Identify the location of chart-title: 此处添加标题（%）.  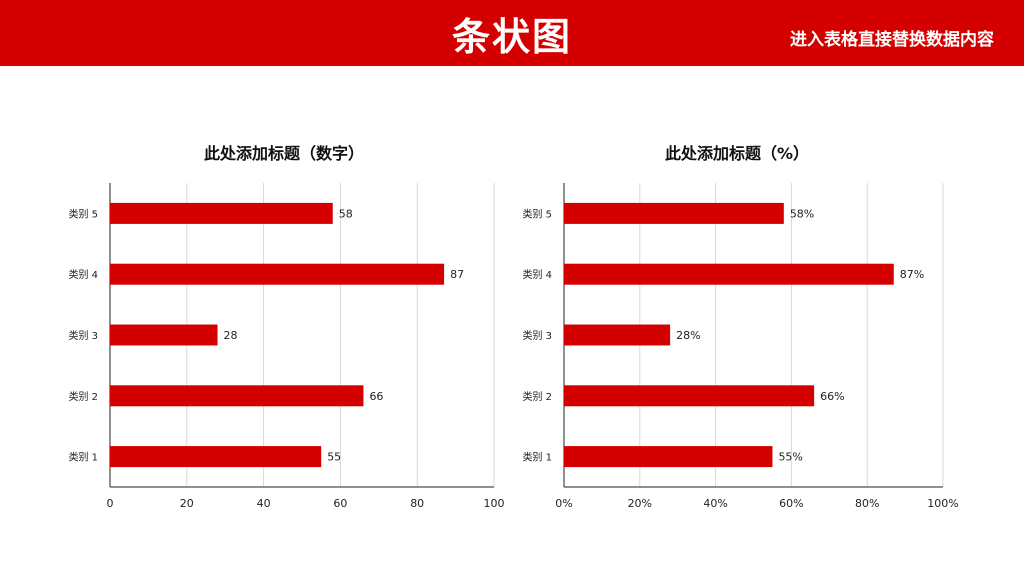
(737, 153).